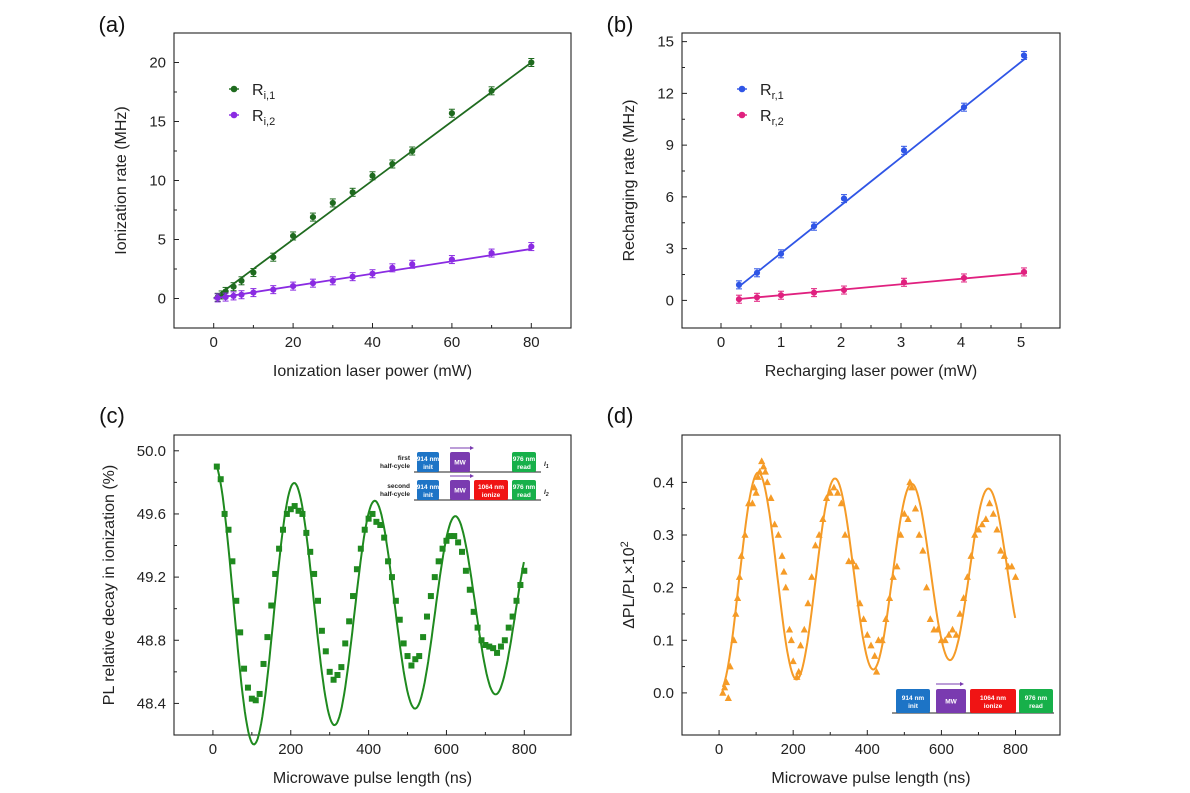 The width and height of the screenshot is (1190, 793). I want to click on x-axis-label: Ionization laser power (mW), so click(372, 371).